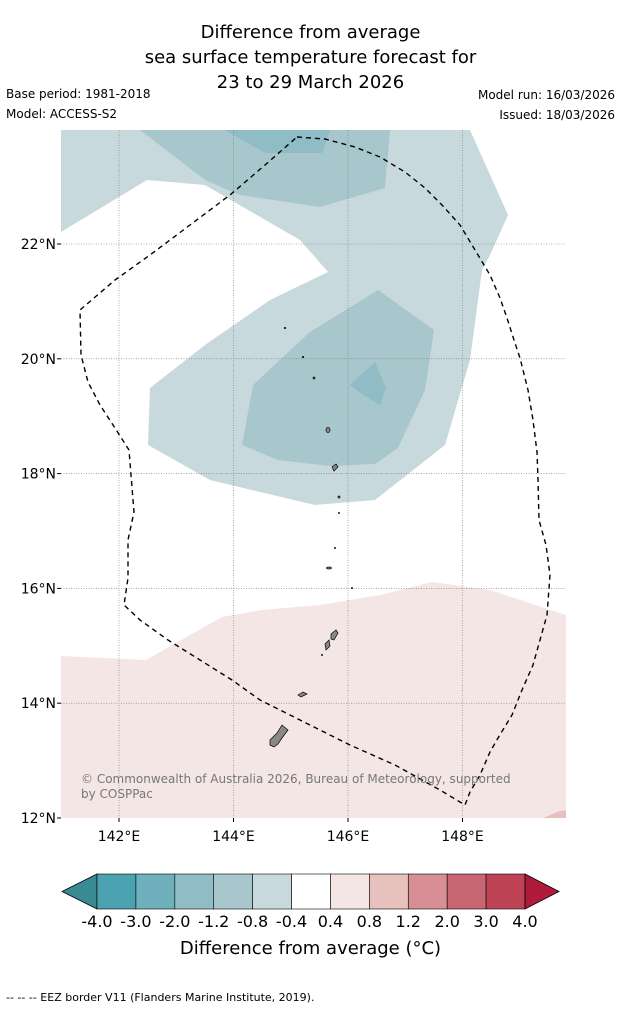 This screenshot has width=621, height=1011. I want to click on longitude-labels: 142°E 144°E 146°E 148°E, so click(291, 831).